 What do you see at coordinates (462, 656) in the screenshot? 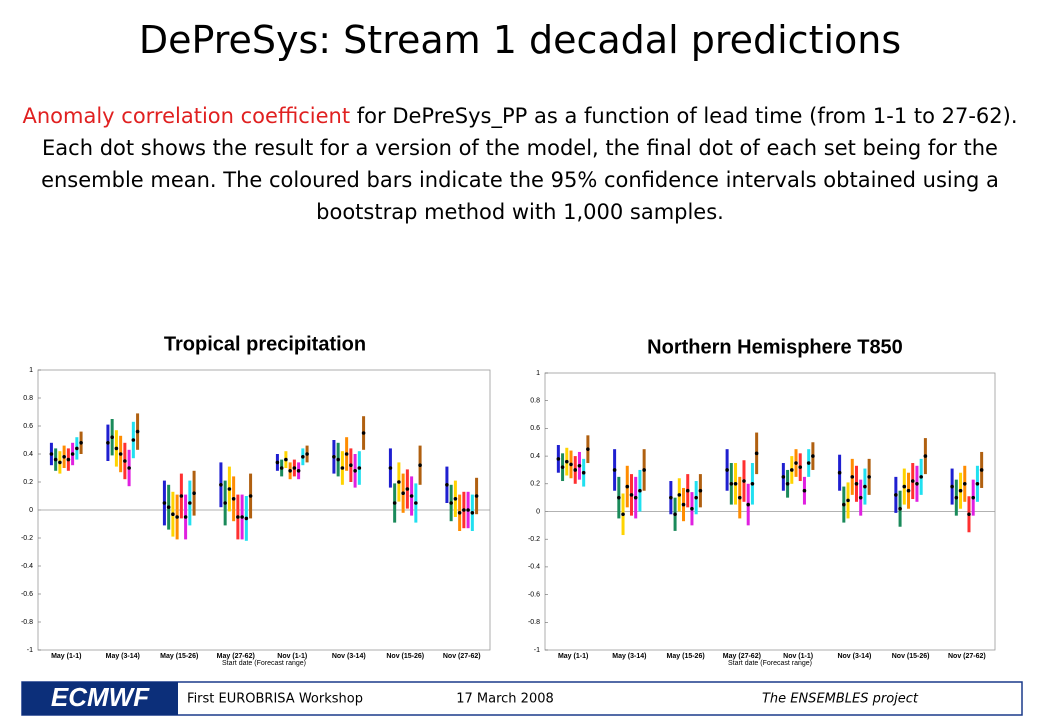
I see `x-tick-label: Nov (27-62)` at bounding box center [462, 656].